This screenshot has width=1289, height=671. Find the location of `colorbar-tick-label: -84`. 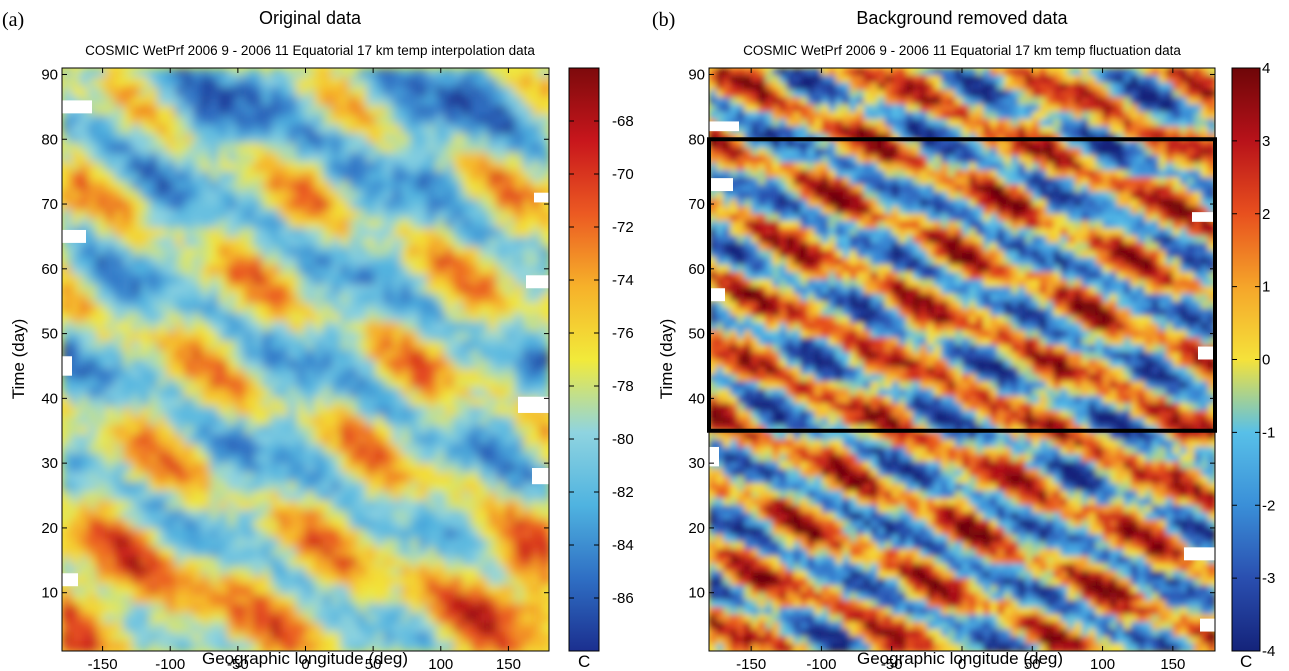

colorbar-tick-label: -84 is located at coordinates (623, 545).